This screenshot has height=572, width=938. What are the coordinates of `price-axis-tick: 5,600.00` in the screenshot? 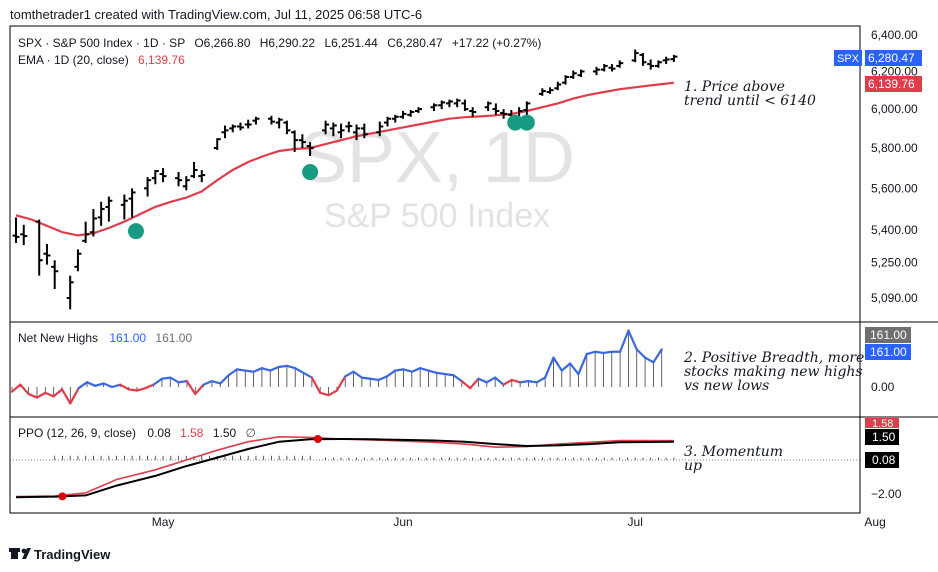 It's located at (894, 188).